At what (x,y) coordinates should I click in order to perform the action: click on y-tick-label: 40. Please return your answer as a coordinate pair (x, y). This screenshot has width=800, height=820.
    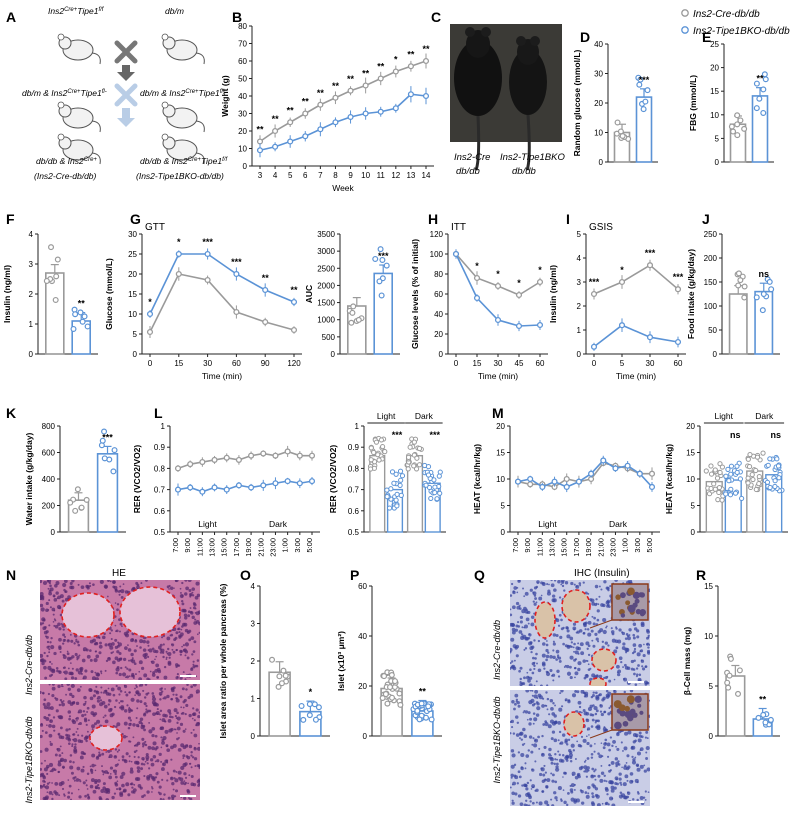
    Looking at the image, I should click on (362, 636).